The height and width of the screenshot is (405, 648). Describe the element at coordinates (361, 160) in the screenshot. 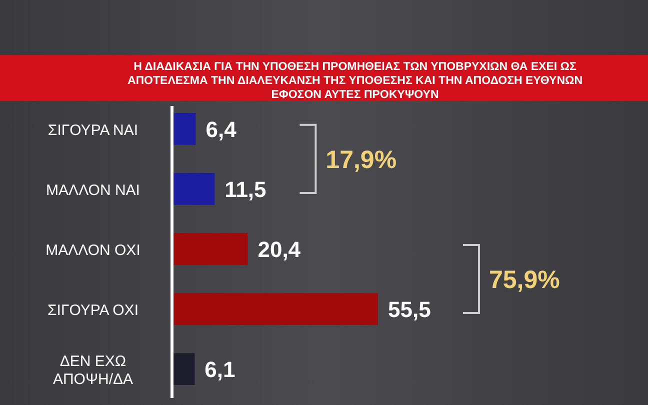

I see `annotation: 17,9%` at that location.